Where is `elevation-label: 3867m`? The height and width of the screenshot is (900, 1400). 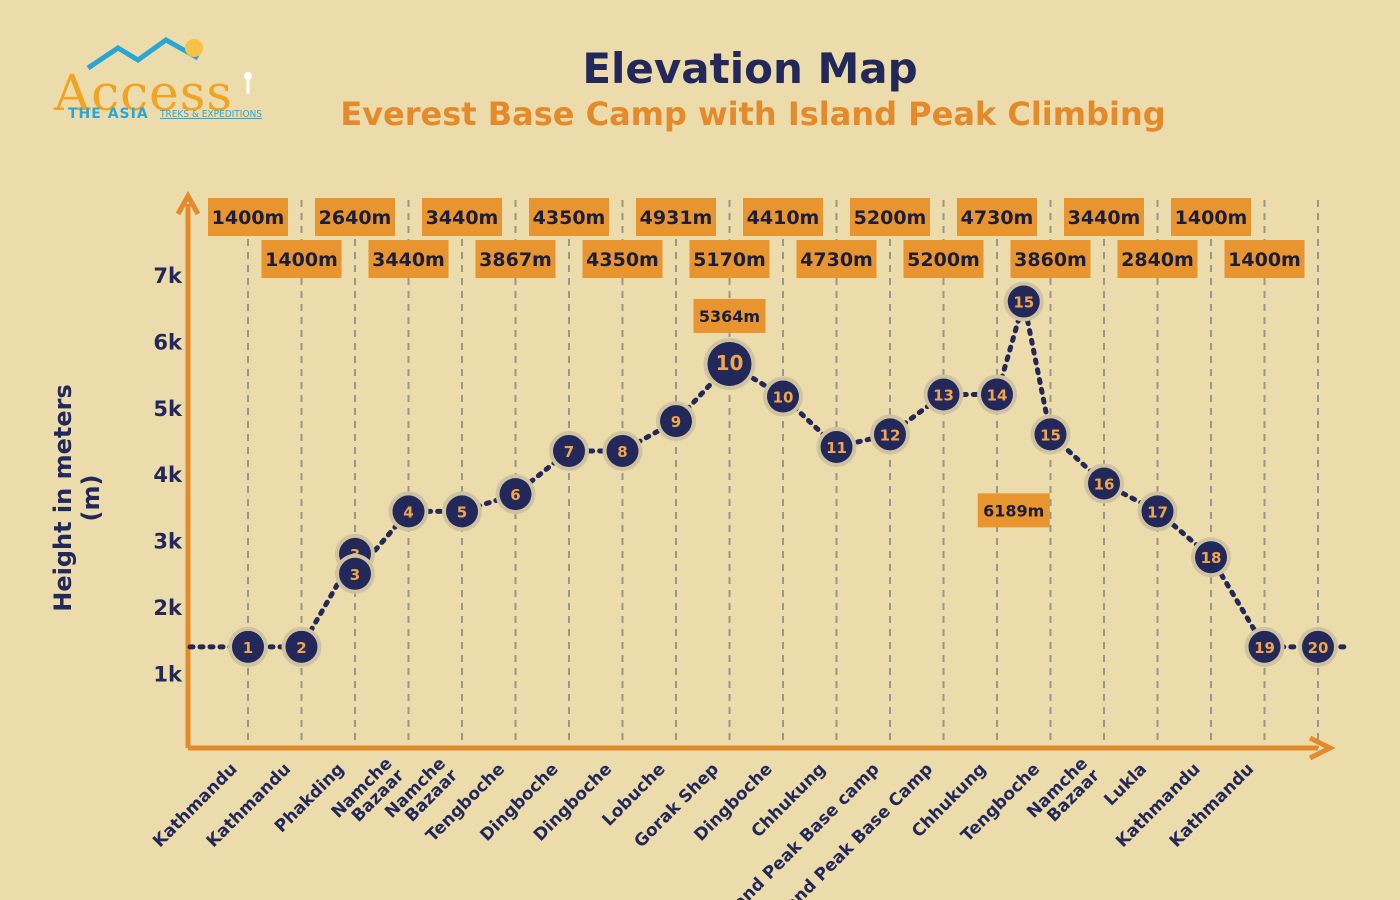 elevation-label: 3867m is located at coordinates (515, 260).